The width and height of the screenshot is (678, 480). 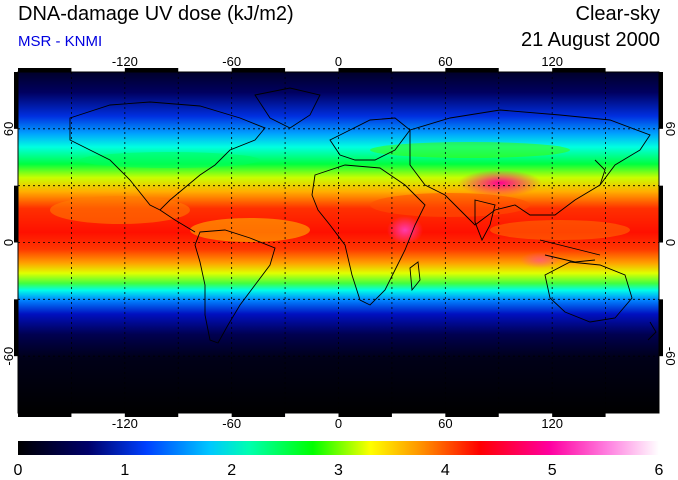 I want to click on africa-hotspot, so click(x=405, y=230).